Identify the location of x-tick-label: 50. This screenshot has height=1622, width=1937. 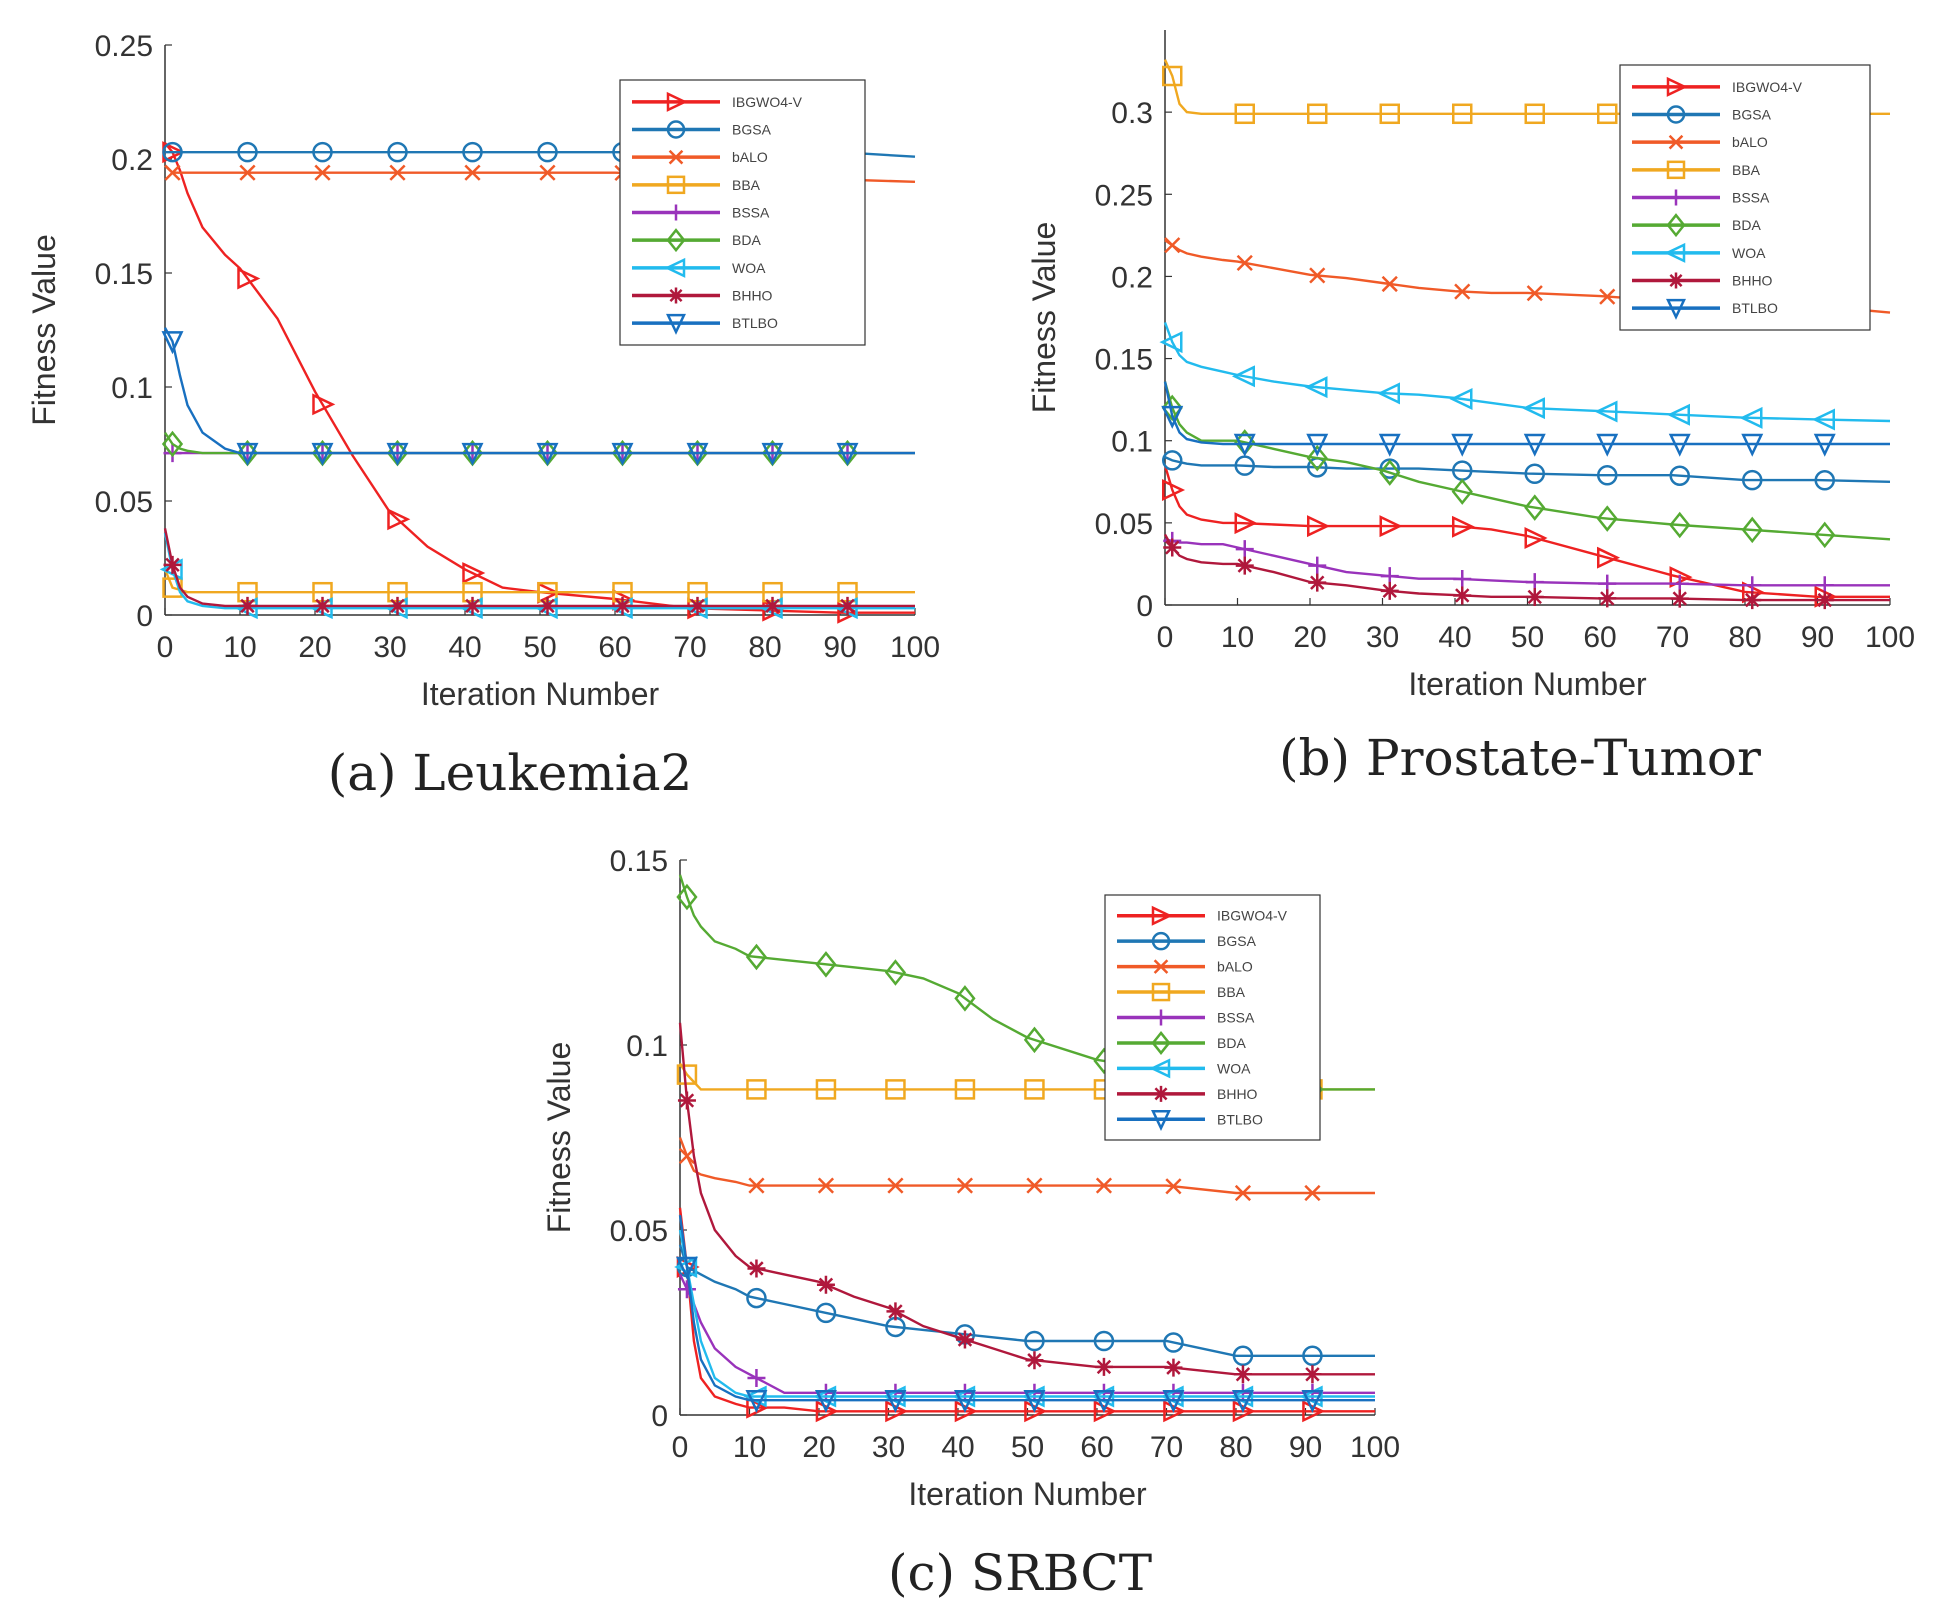
(1527, 637).